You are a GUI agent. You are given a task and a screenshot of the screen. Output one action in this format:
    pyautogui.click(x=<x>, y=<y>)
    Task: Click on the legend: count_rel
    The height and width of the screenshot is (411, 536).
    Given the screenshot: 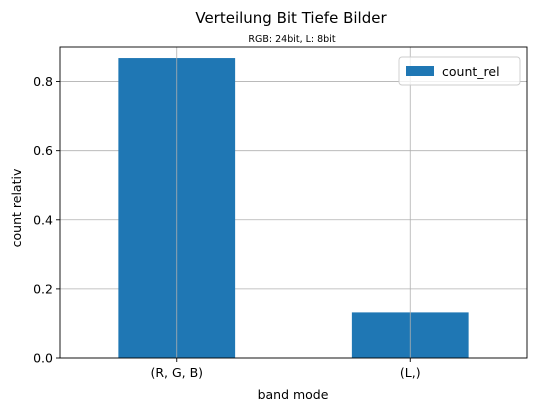 What is the action you would take?
    pyautogui.click(x=459, y=71)
    